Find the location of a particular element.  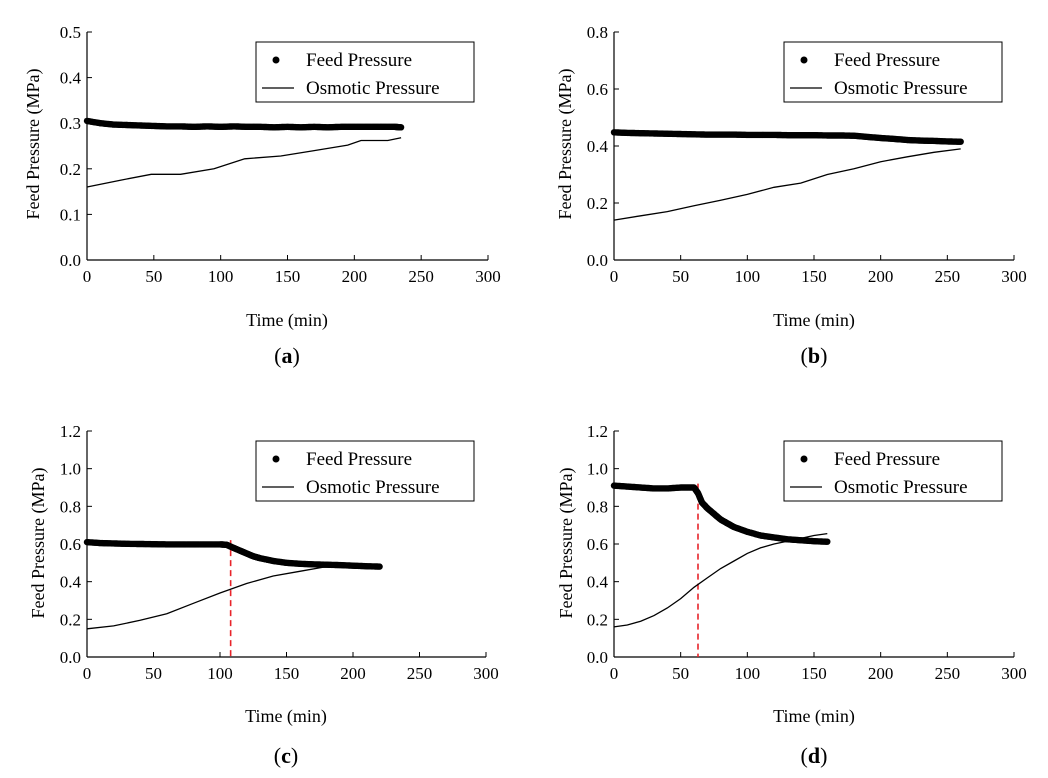

y-tick-label-b-0: 0.0 is located at coordinates (597, 260).